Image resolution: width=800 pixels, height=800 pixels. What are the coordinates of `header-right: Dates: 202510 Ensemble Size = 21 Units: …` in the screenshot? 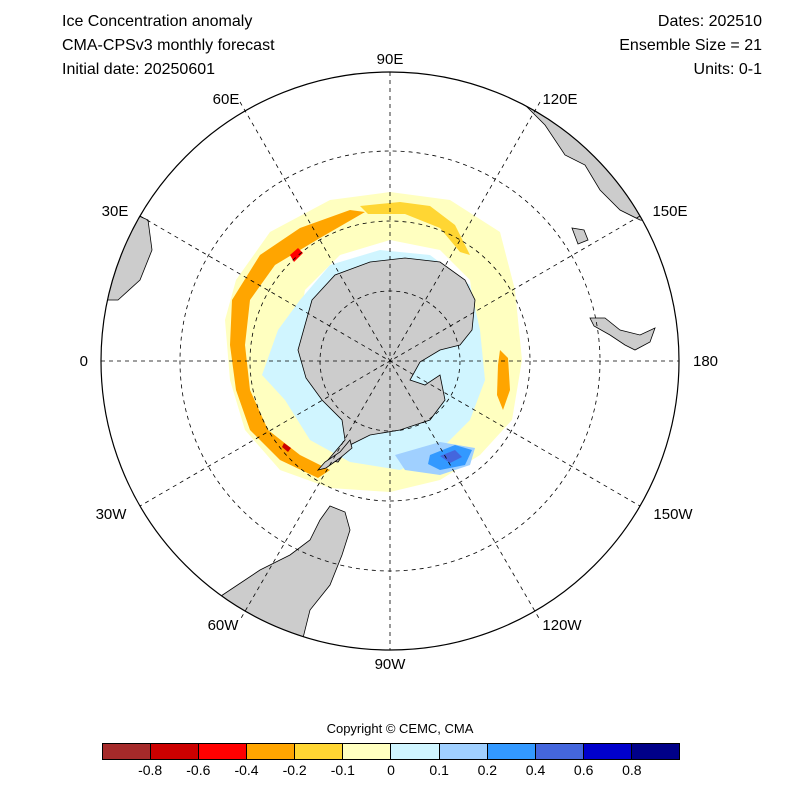 It's located at (690, 46).